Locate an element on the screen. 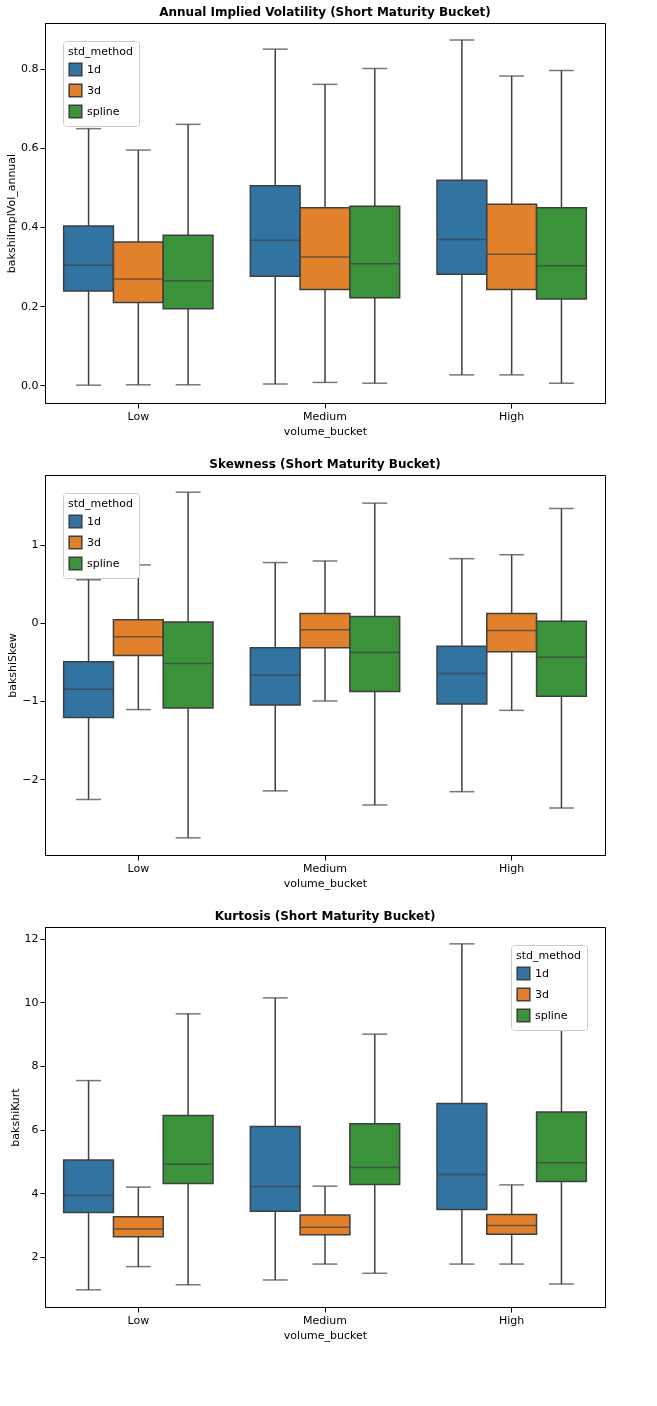 This screenshot has width=657, height=1406. y-tick-label: 0.2 is located at coordinates (30, 306).